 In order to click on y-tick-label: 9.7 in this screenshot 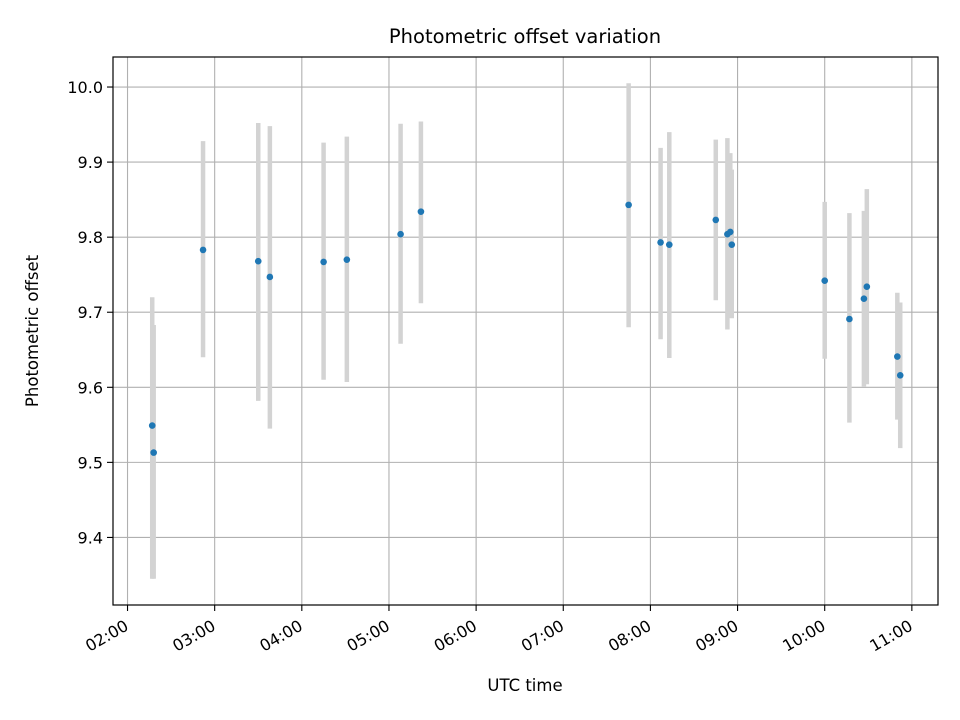, I will do `click(90, 312)`.